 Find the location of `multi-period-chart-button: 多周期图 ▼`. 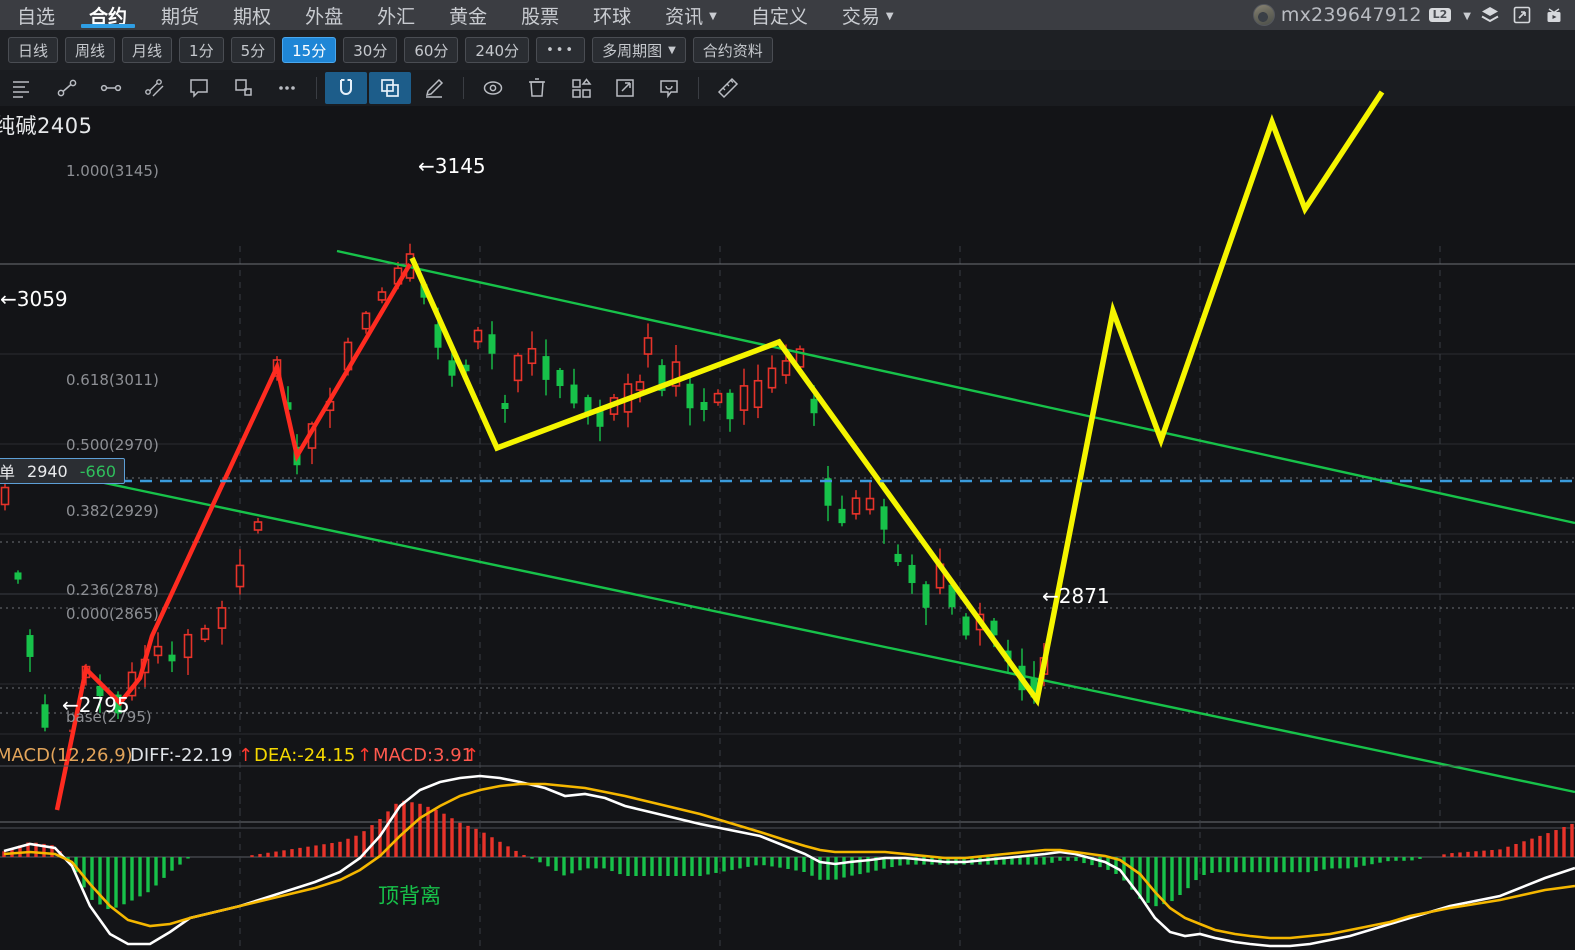

multi-period-chart-button: 多周期图 ▼ is located at coordinates (639, 50).